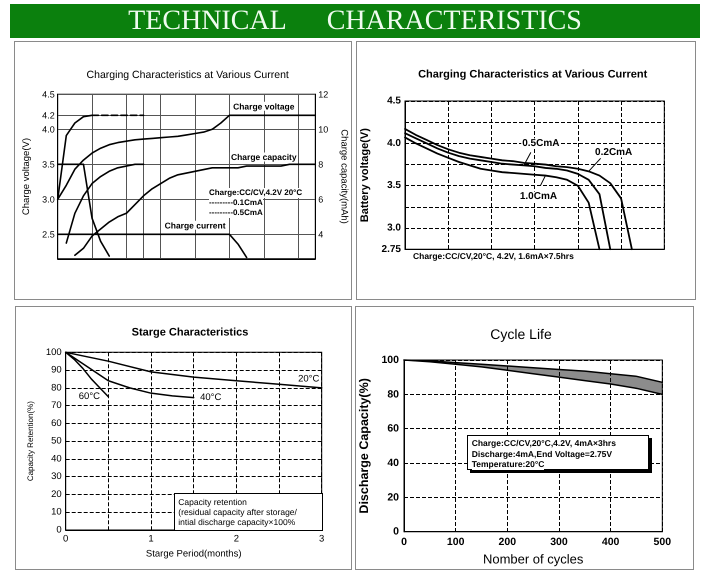  What do you see at coordinates (321, 234) in the screenshot?
I see `y2-tick-label: 4` at bounding box center [321, 234].